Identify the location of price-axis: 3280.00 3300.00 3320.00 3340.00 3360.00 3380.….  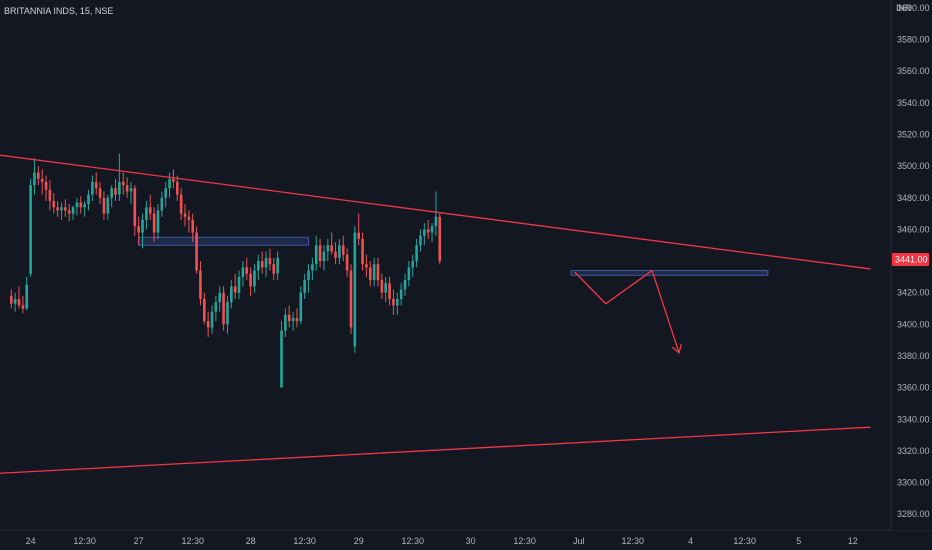
(913, 261).